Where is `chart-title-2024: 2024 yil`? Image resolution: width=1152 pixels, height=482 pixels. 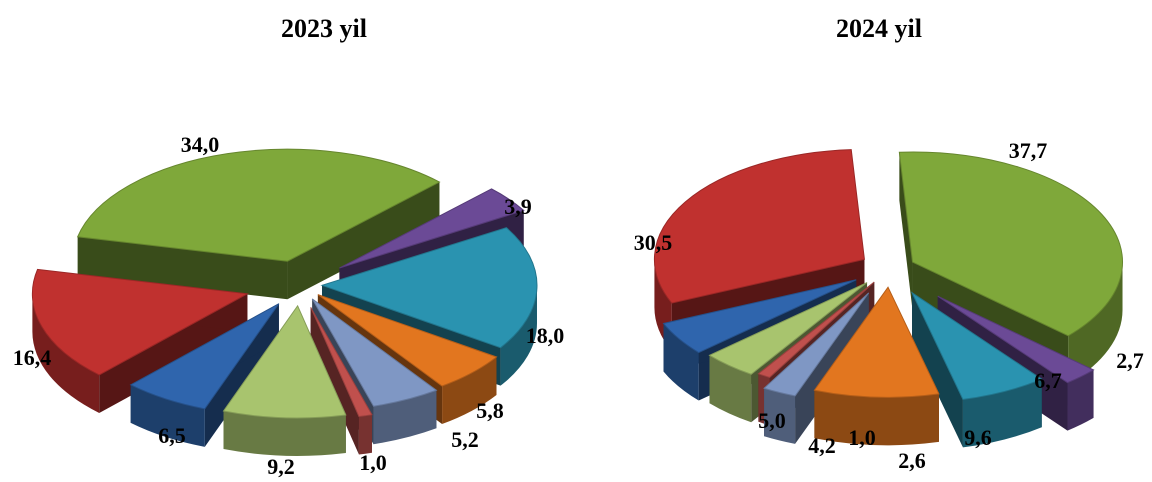 chart-title-2024: 2024 yil is located at coordinates (879, 28).